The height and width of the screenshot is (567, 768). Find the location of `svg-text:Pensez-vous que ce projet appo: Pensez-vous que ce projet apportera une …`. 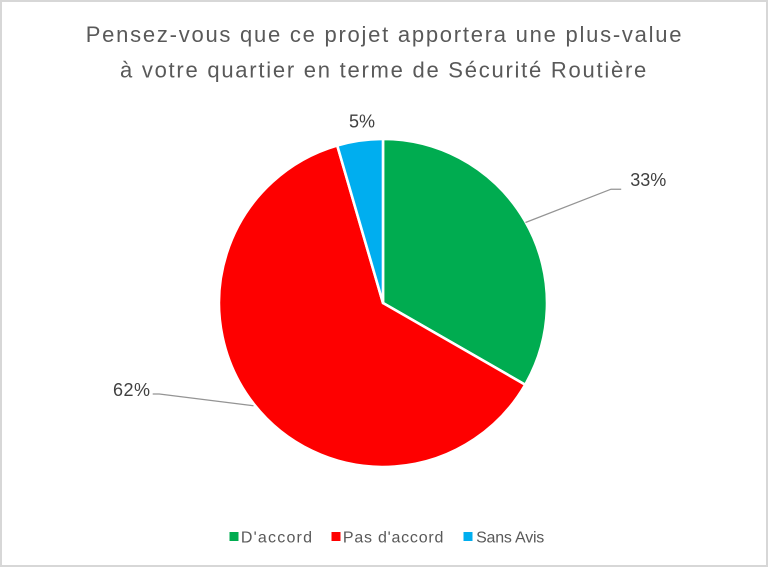

svg-text:Pensez-vous que ce projet appo: Pensez-vous que ce projet apportera une … is located at coordinates (385, 34).